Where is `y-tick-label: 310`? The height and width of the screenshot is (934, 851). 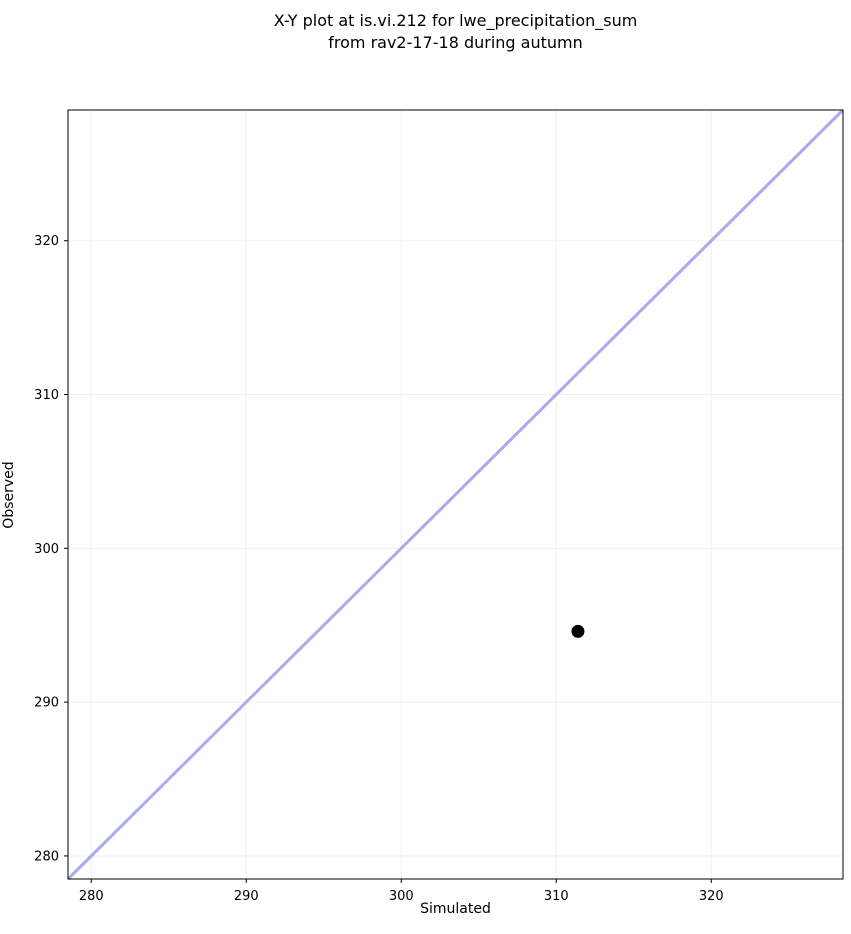
y-tick-label: 310 is located at coordinates (46, 395).